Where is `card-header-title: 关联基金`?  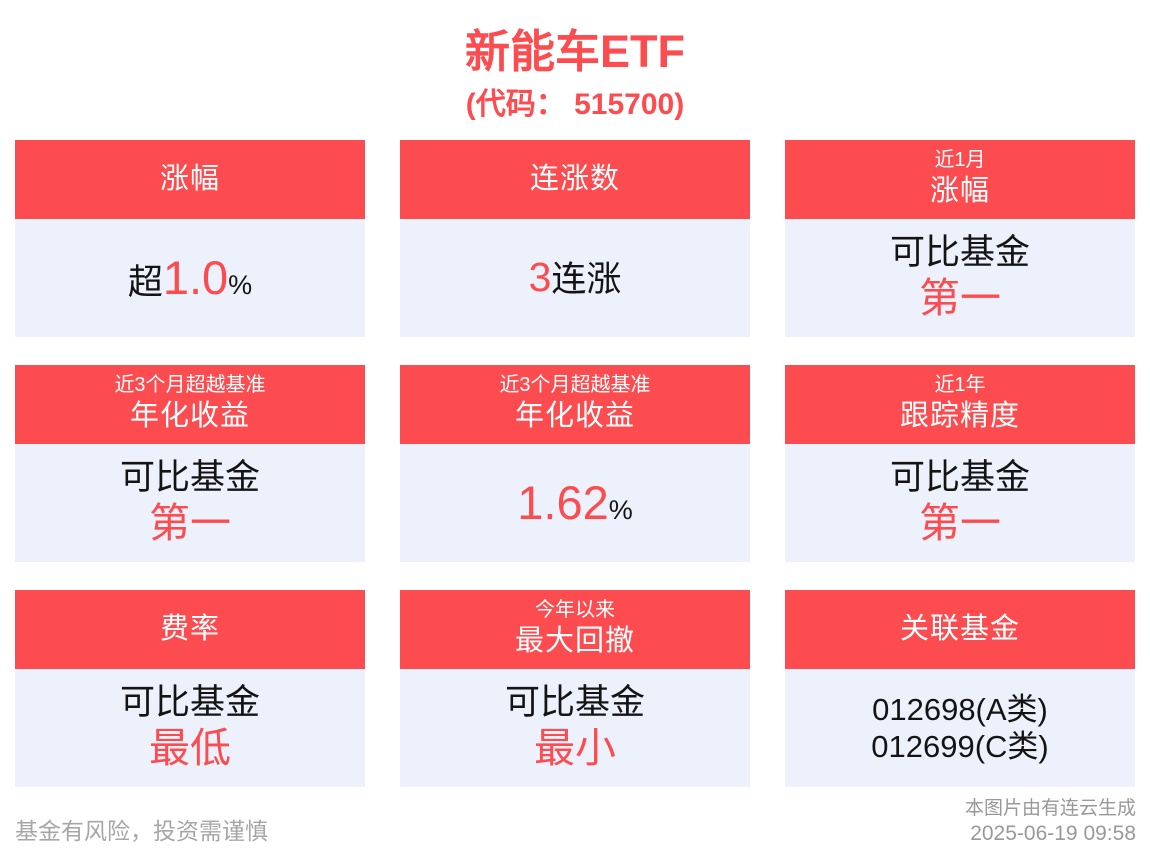 card-header-title: 关联基金 is located at coordinates (959, 628).